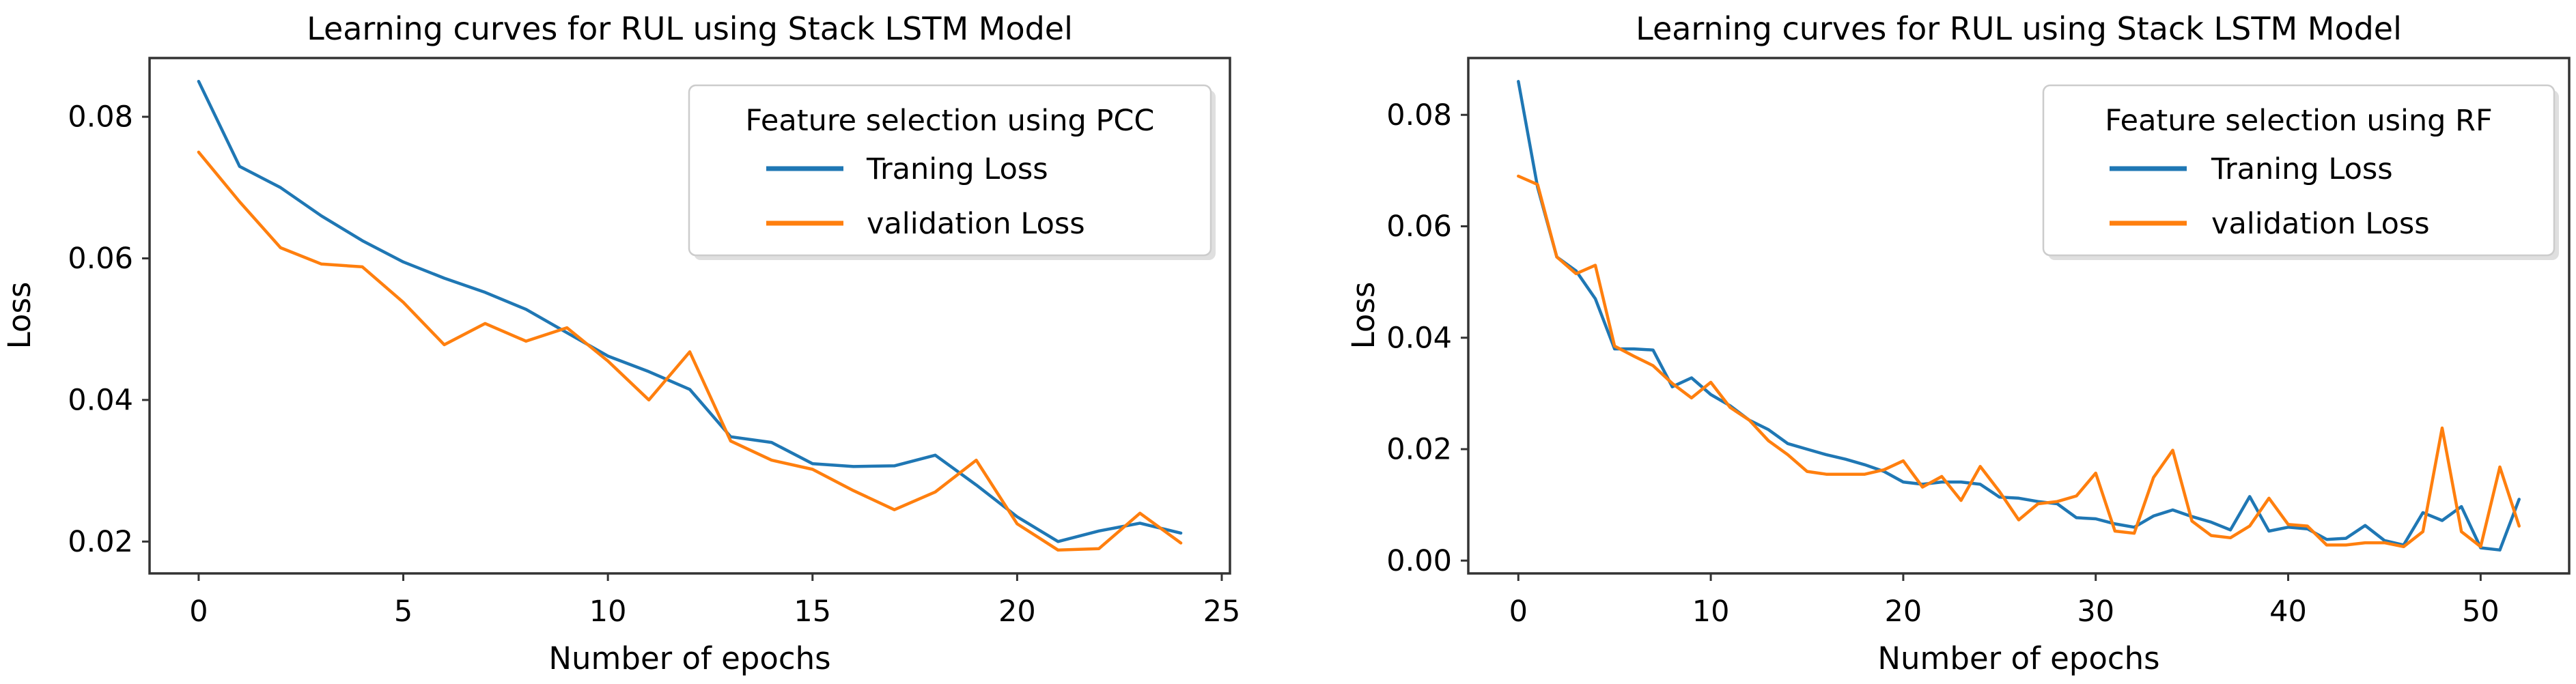  I want to click on y-tick-label: 0.00, so click(1419, 561).